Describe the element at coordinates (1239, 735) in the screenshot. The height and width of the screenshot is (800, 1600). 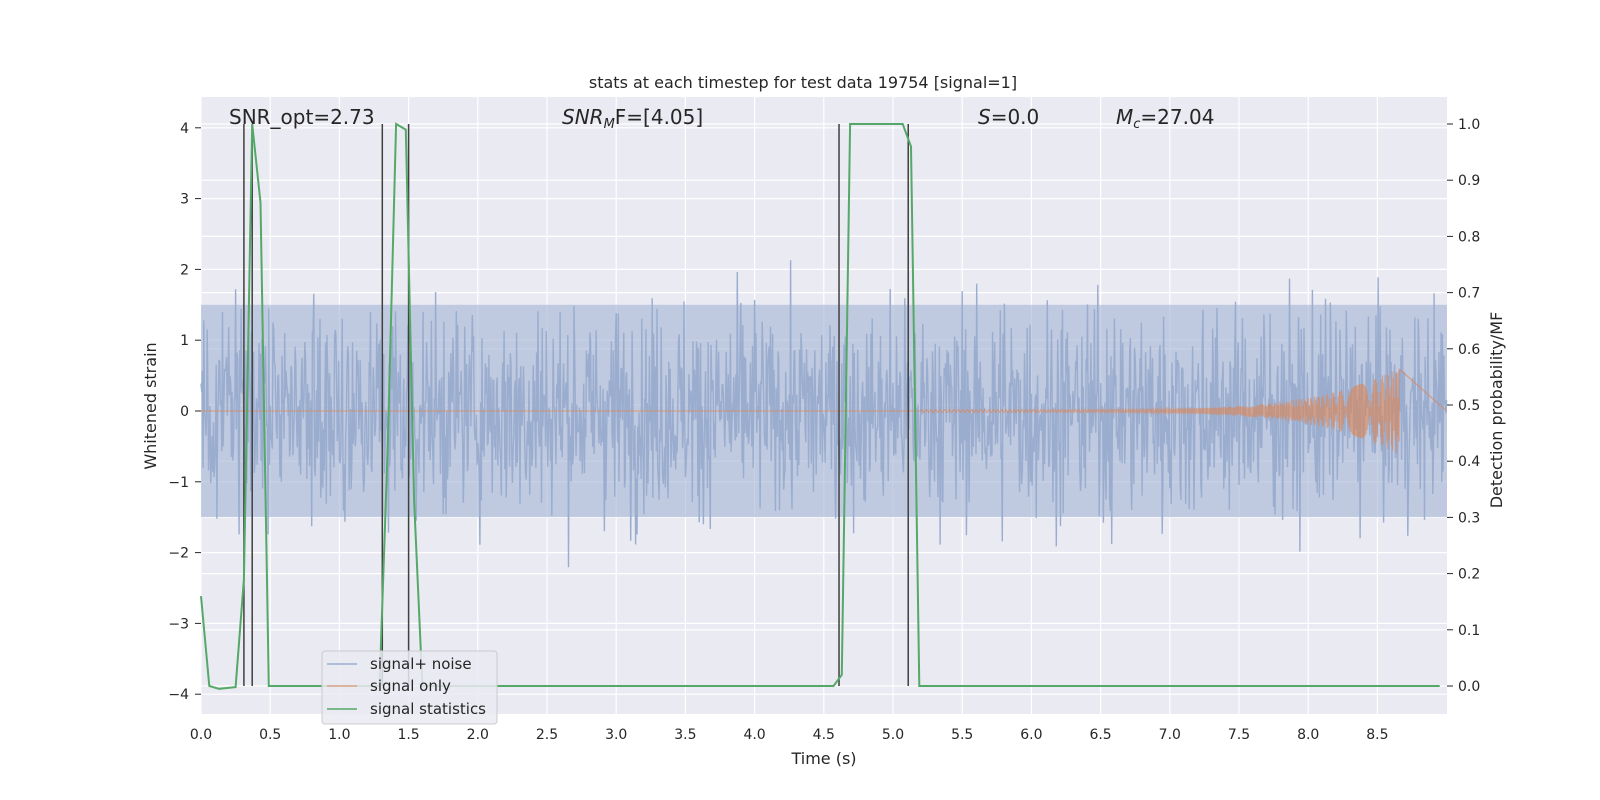
I see `x-tick-label: 7.5` at that location.